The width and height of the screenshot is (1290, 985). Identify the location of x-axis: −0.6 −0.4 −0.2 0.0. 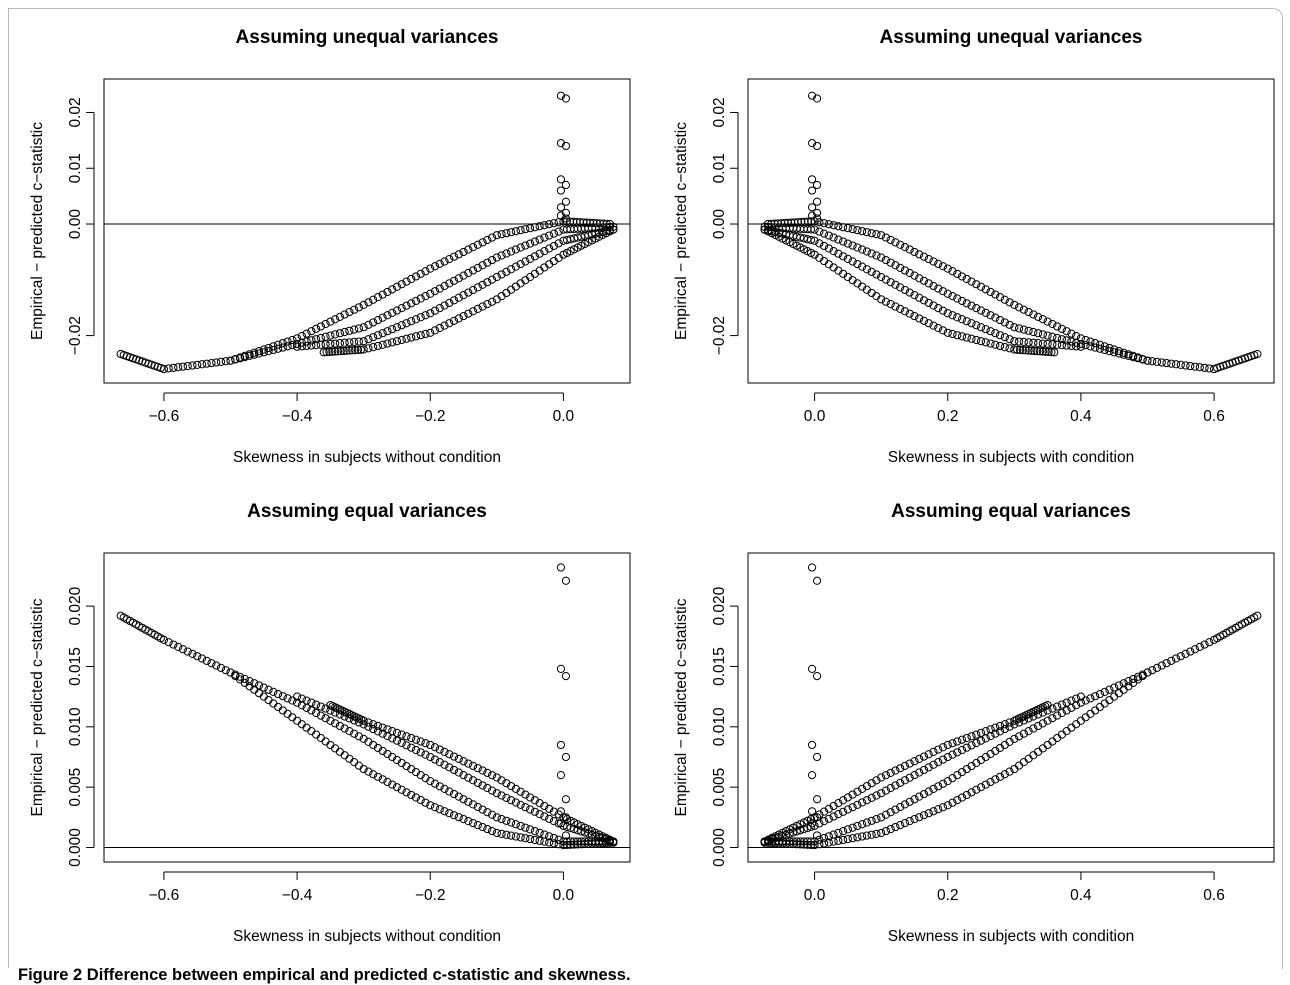
(362, 408).